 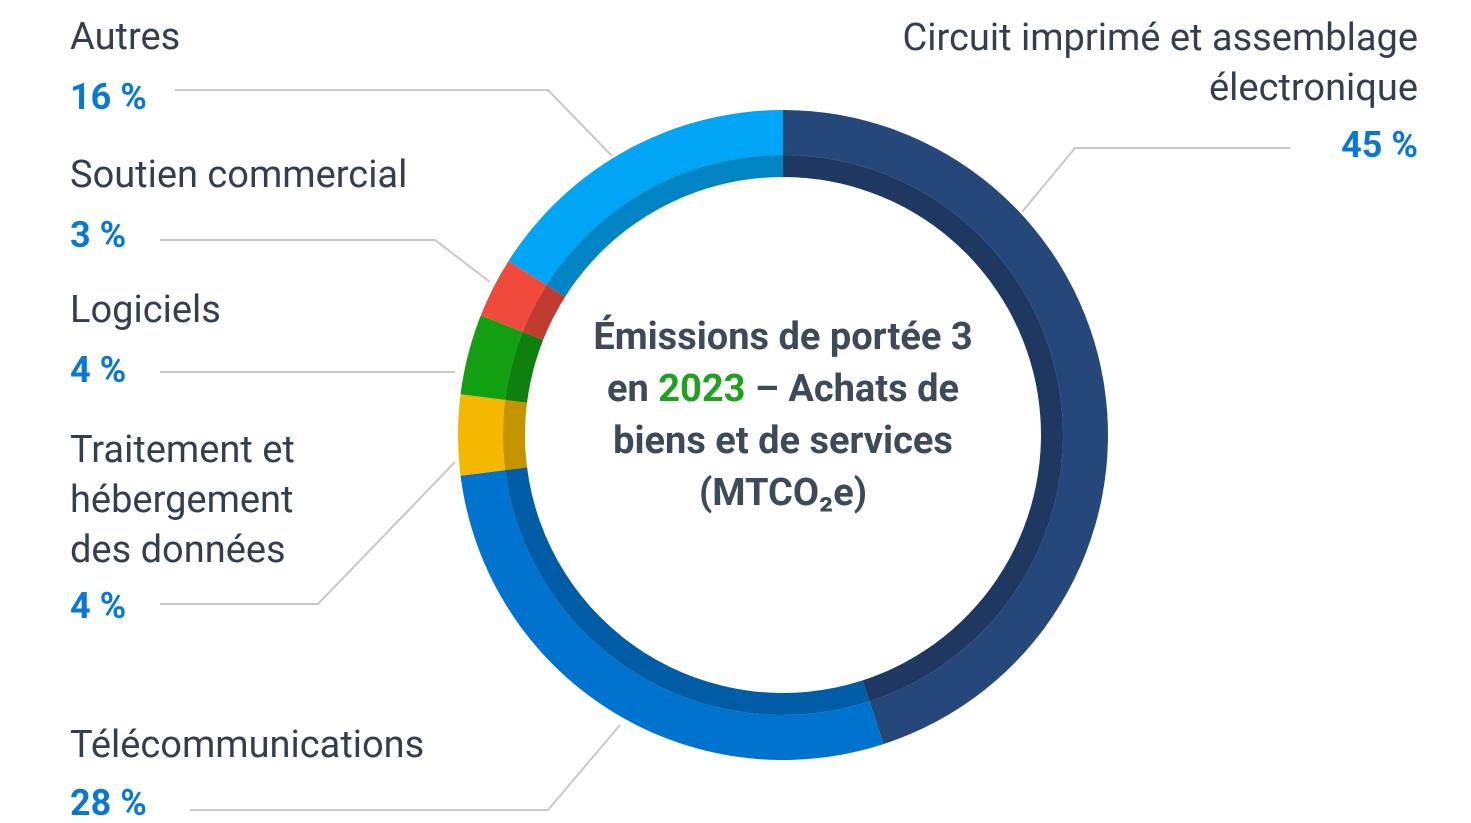 What do you see at coordinates (247, 745) in the screenshot?
I see `category-label: Télécommunications` at bounding box center [247, 745].